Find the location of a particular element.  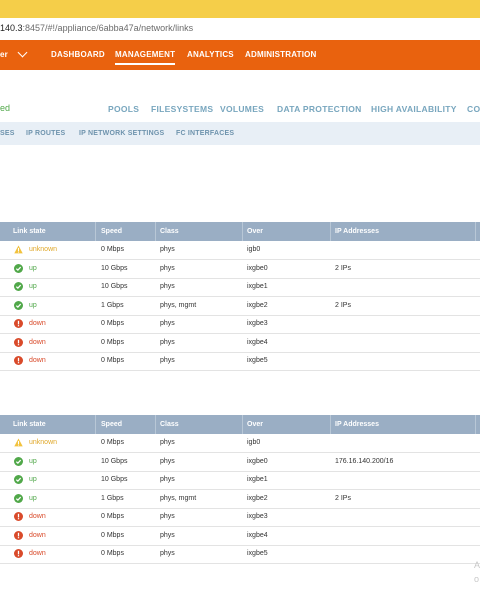

tab-high-availability: HIGH AVAILABILITY is located at coordinates (414, 109).